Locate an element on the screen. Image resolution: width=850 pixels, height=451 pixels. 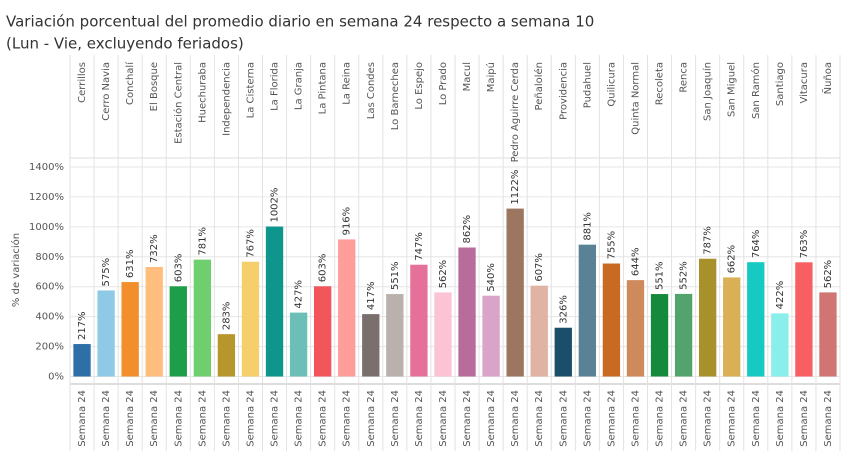
y-tick-label: 1400% is located at coordinates (46, 167).